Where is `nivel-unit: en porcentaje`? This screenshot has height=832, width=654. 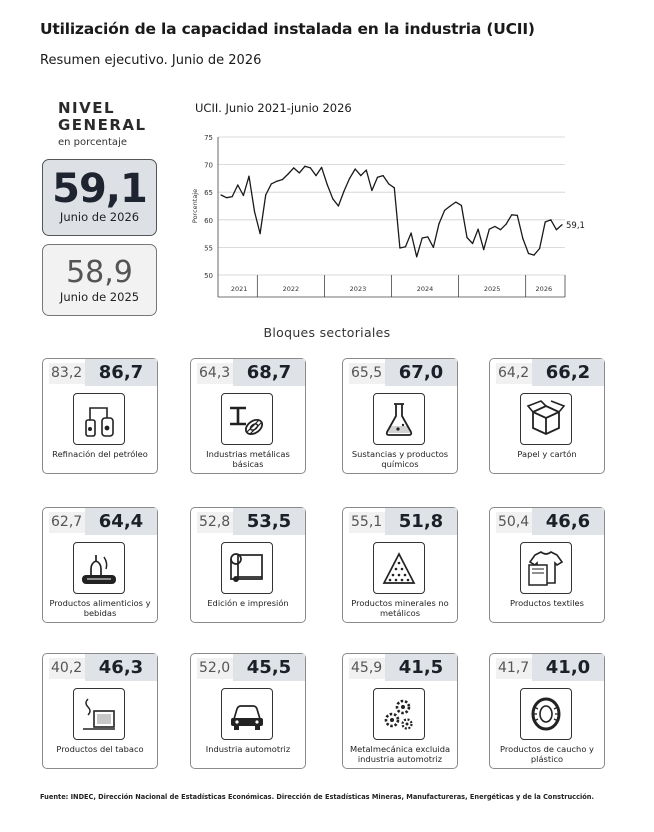
nivel-unit: en porcentaje is located at coordinates (92, 142).